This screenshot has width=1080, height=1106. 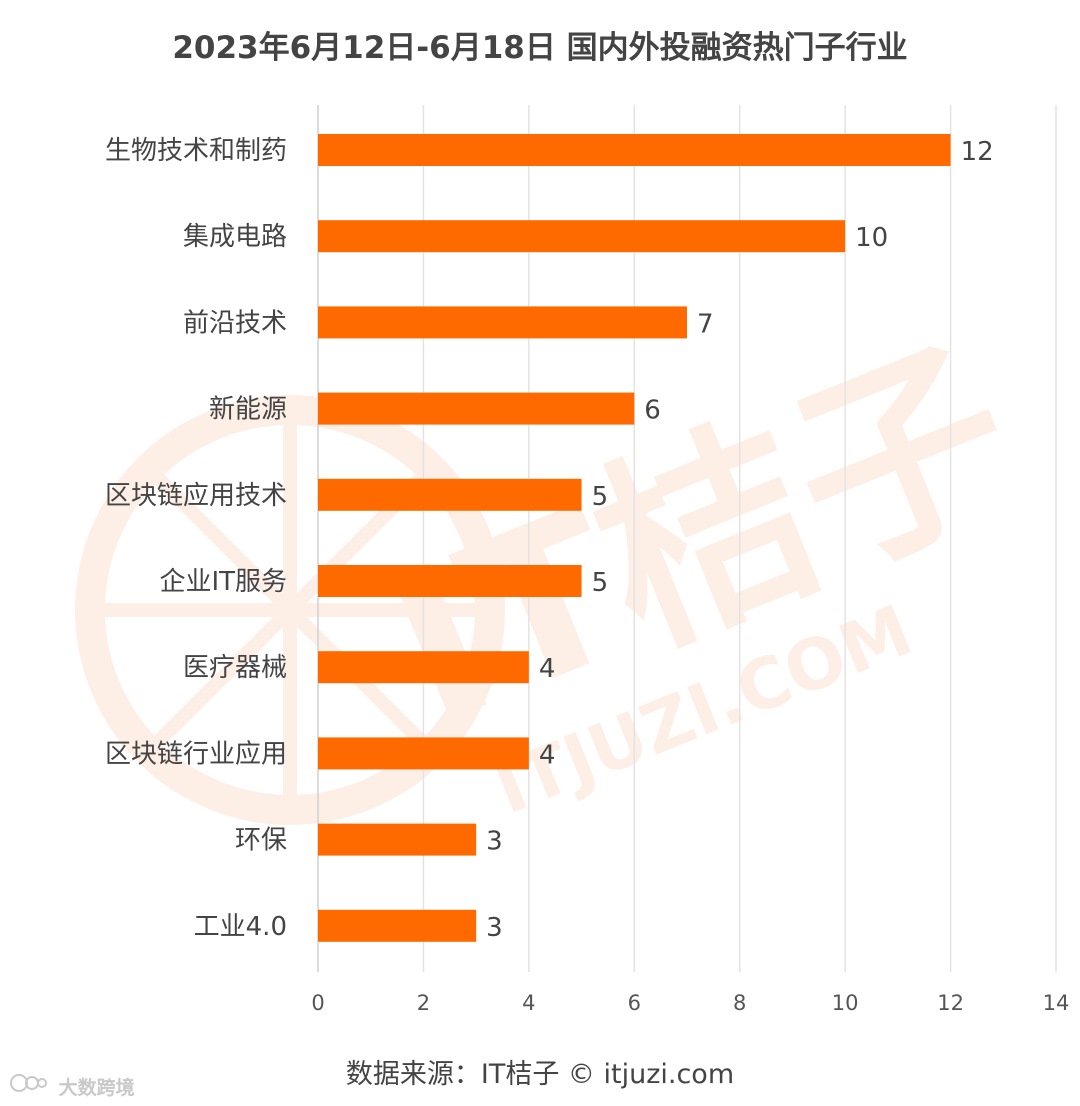 I want to click on data-label: 12, so click(x=977, y=152).